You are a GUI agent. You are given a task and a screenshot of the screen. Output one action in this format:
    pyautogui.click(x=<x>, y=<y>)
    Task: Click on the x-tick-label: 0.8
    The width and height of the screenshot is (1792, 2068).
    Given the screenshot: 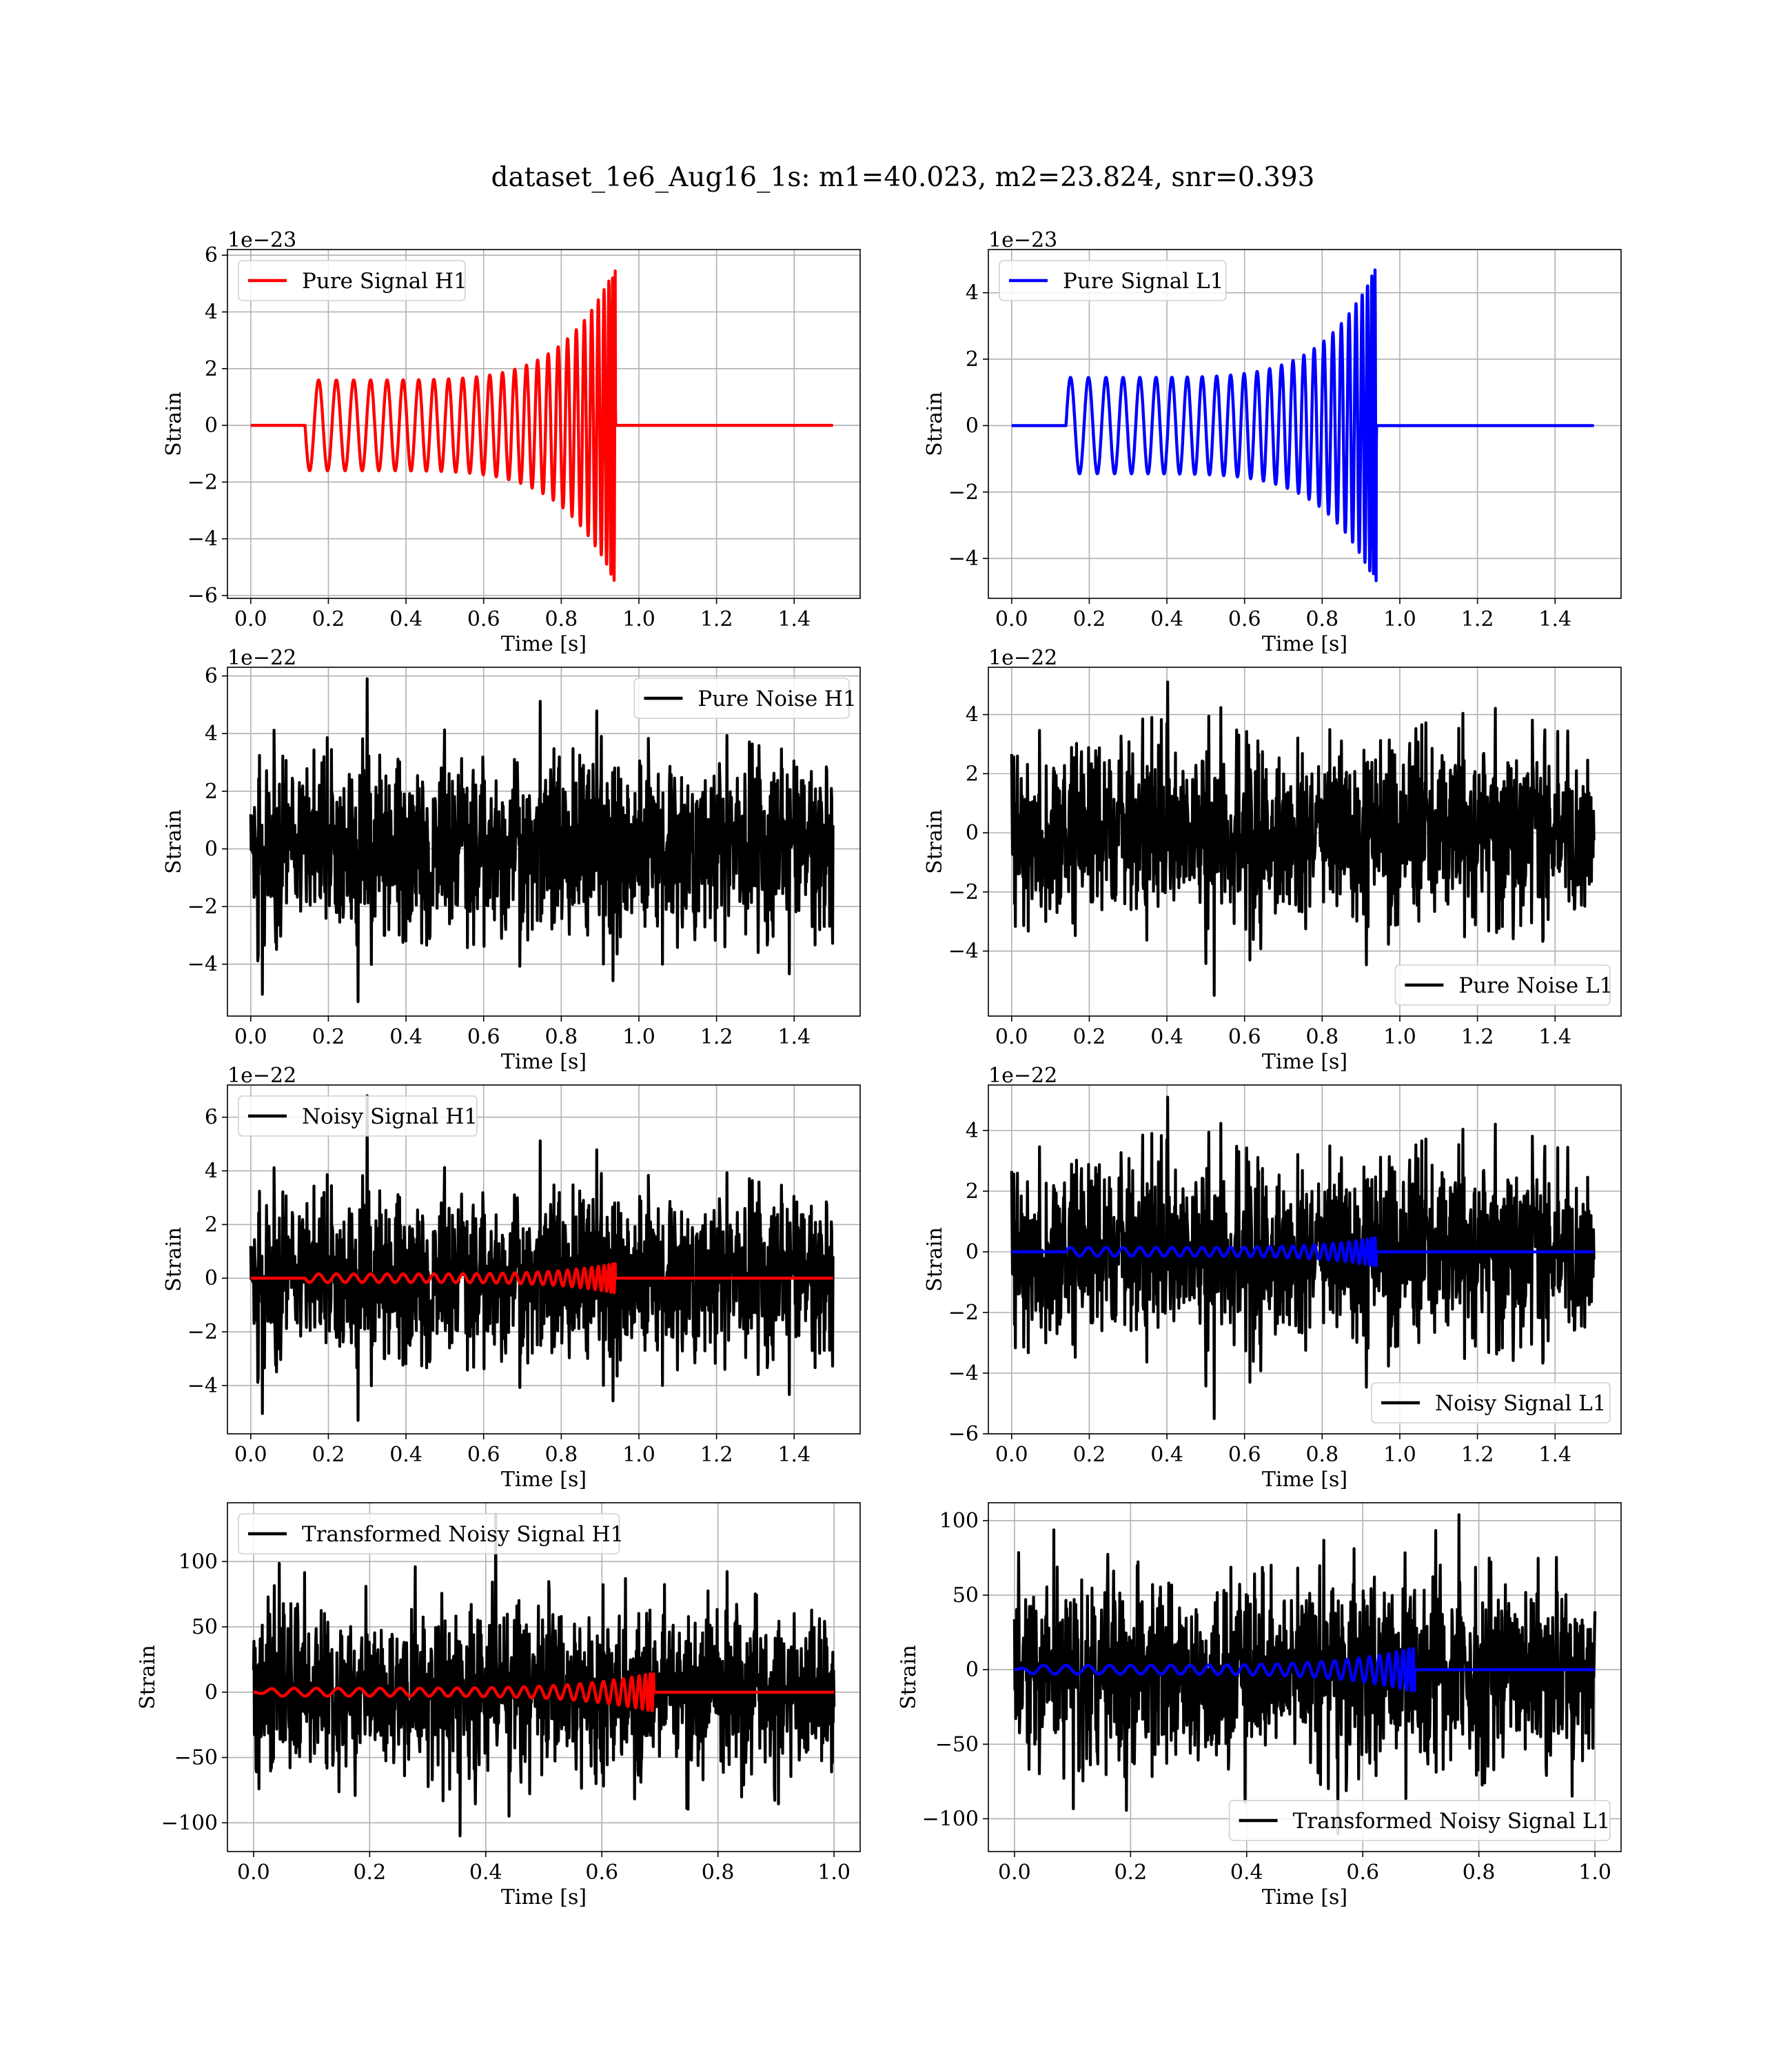 What is the action you would take?
    pyautogui.click(x=1321, y=1455)
    